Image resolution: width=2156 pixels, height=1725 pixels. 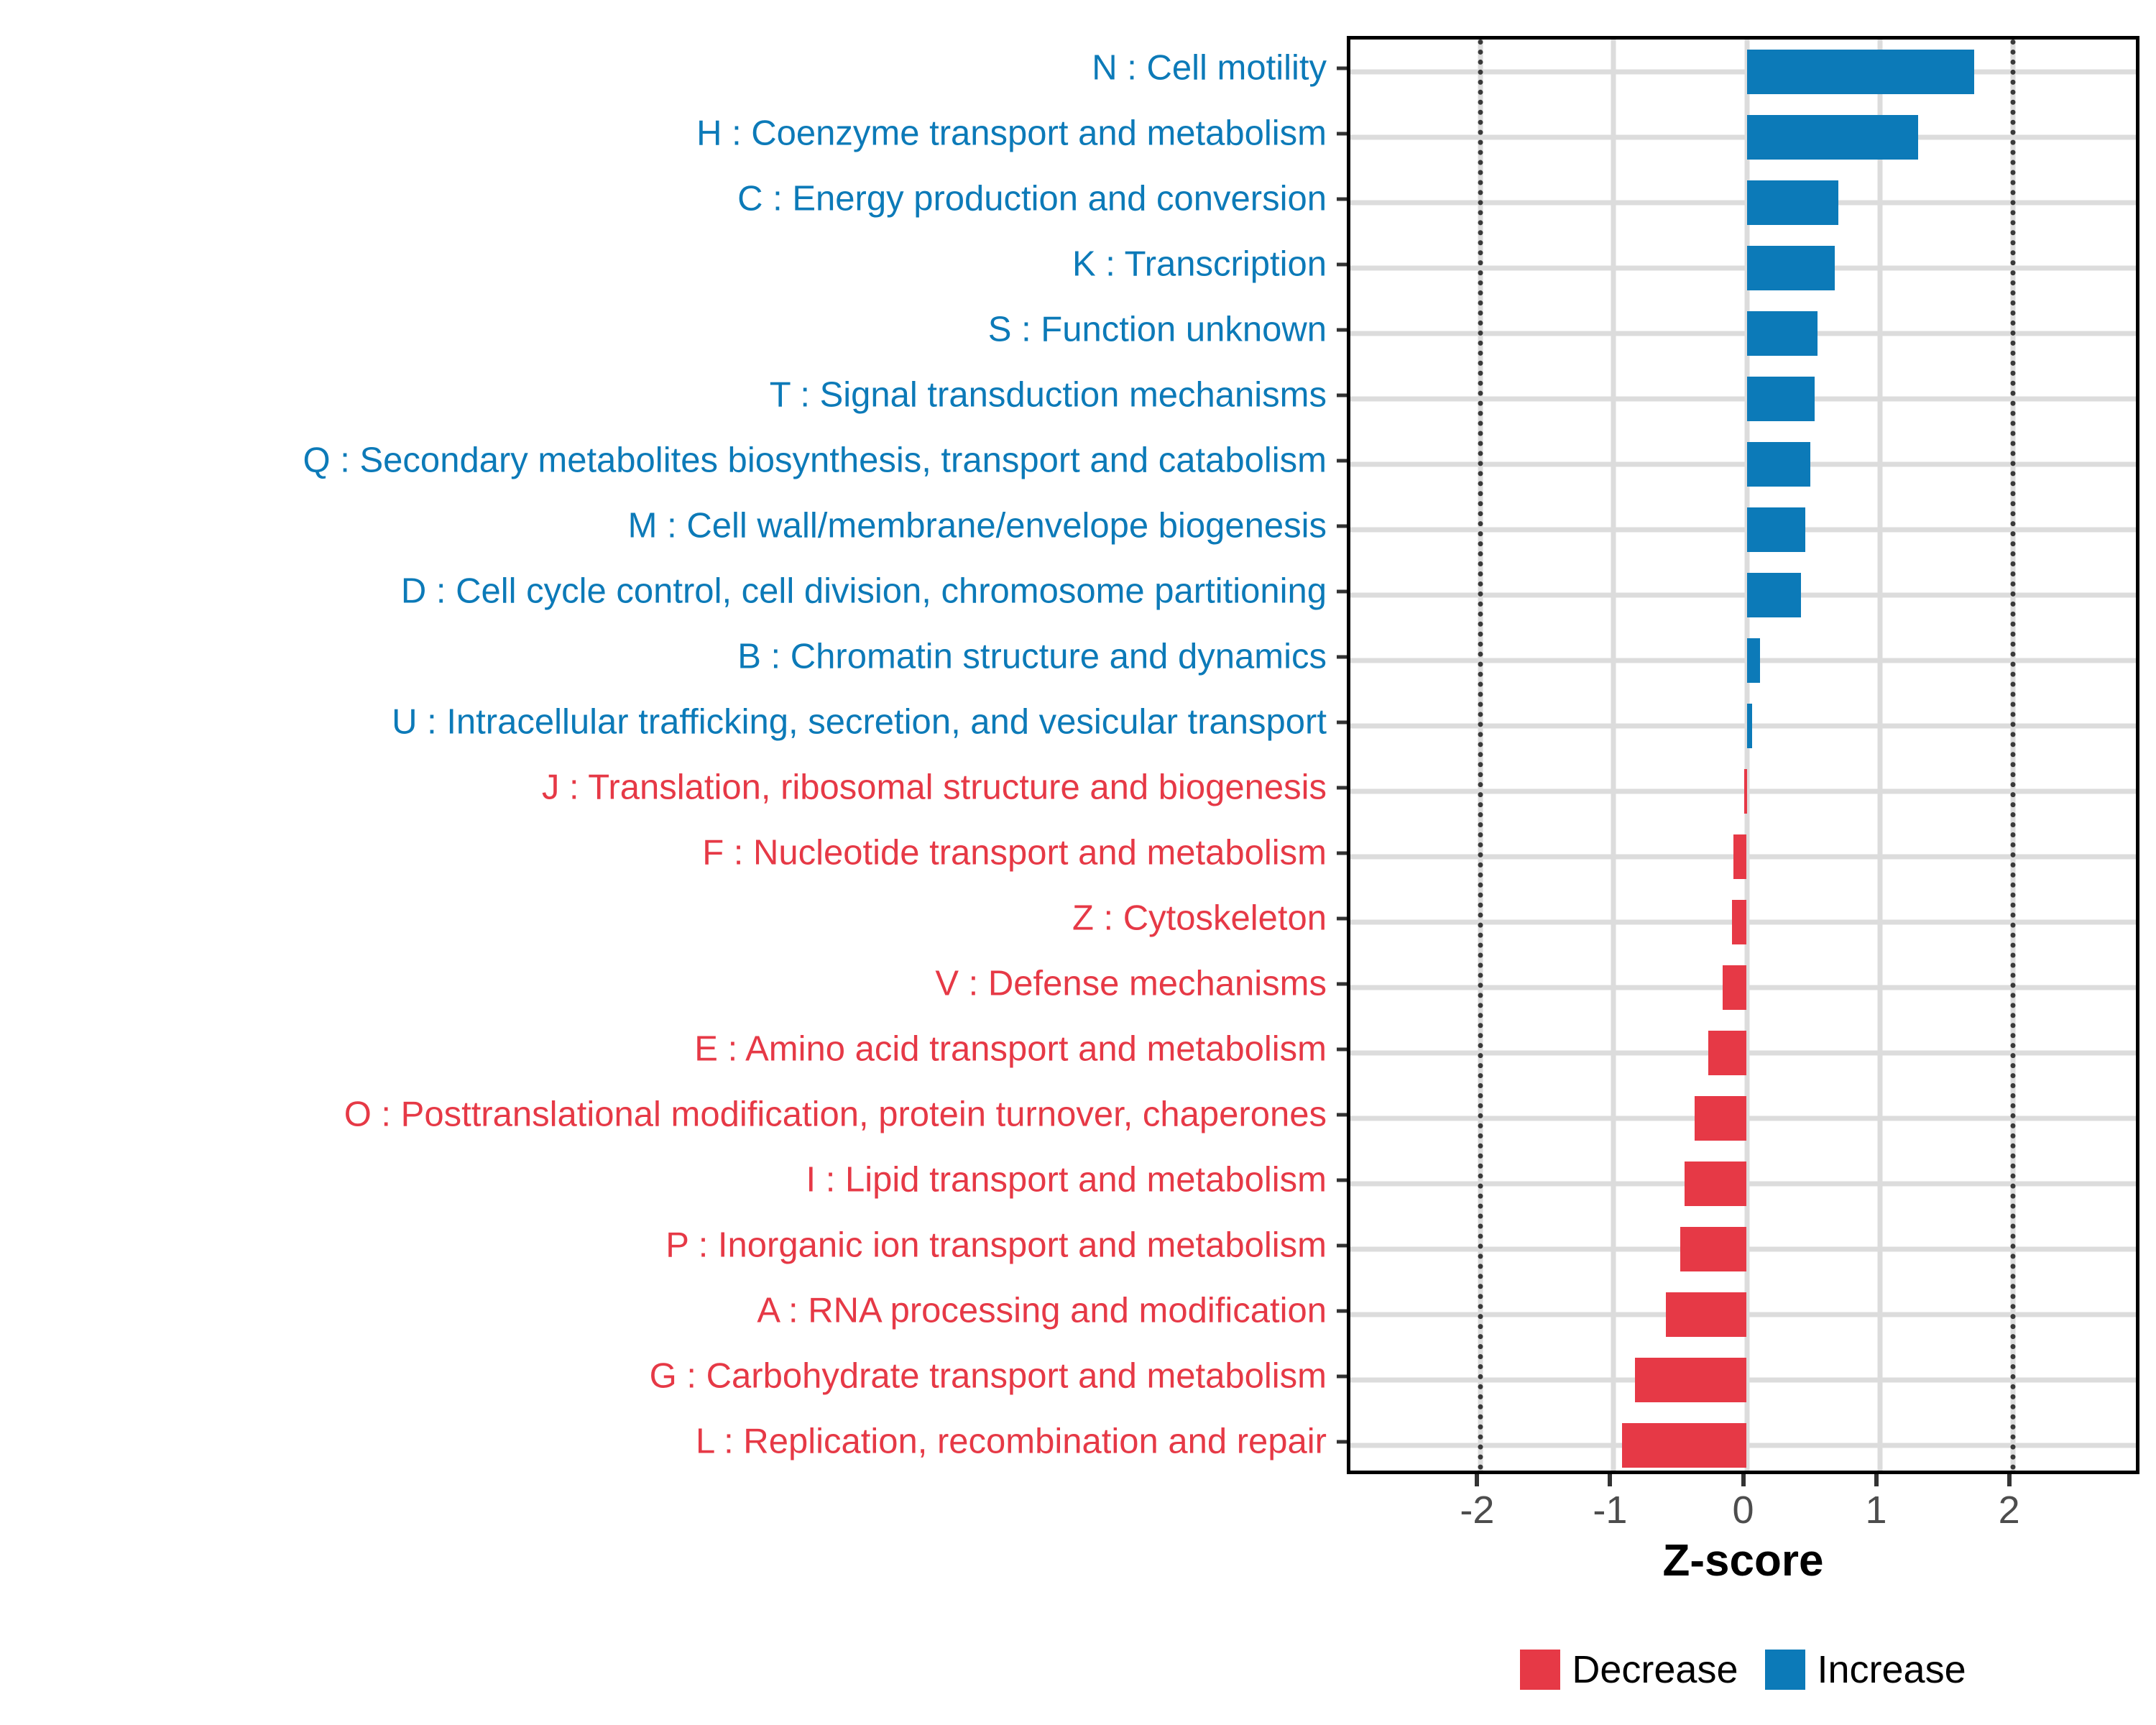 What do you see at coordinates (1655, 1669) in the screenshot?
I see `legend-label: Decrease` at bounding box center [1655, 1669].